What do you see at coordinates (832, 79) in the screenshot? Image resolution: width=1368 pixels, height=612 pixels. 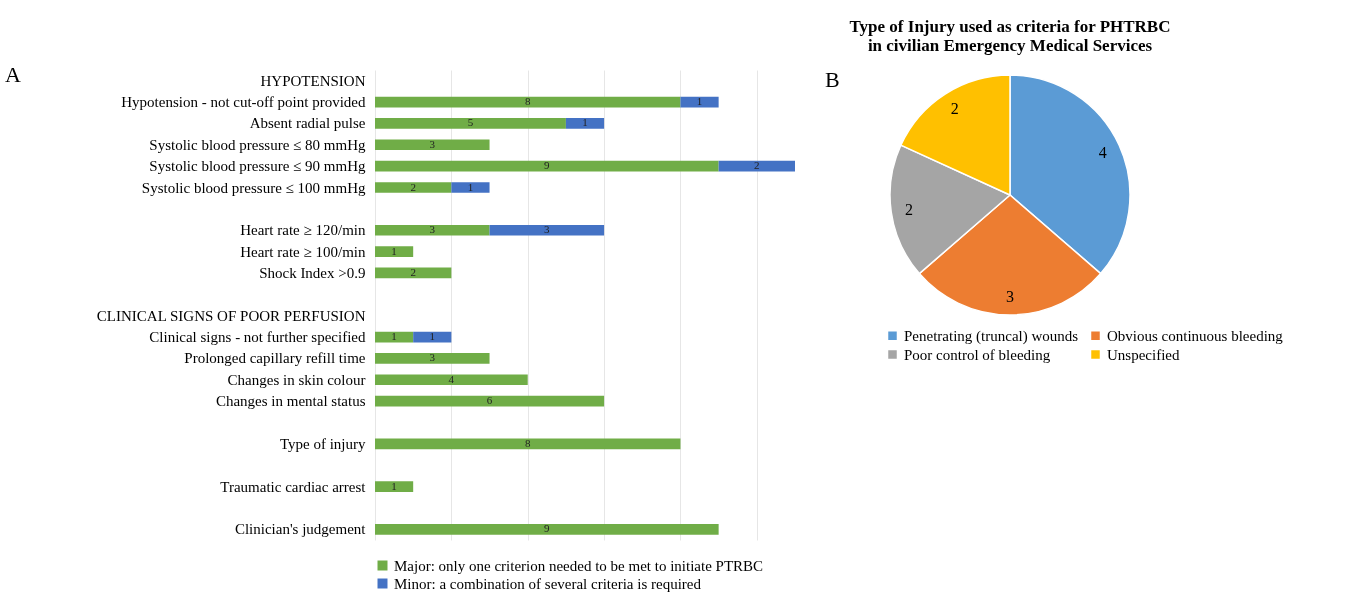 I see `text: B` at bounding box center [832, 79].